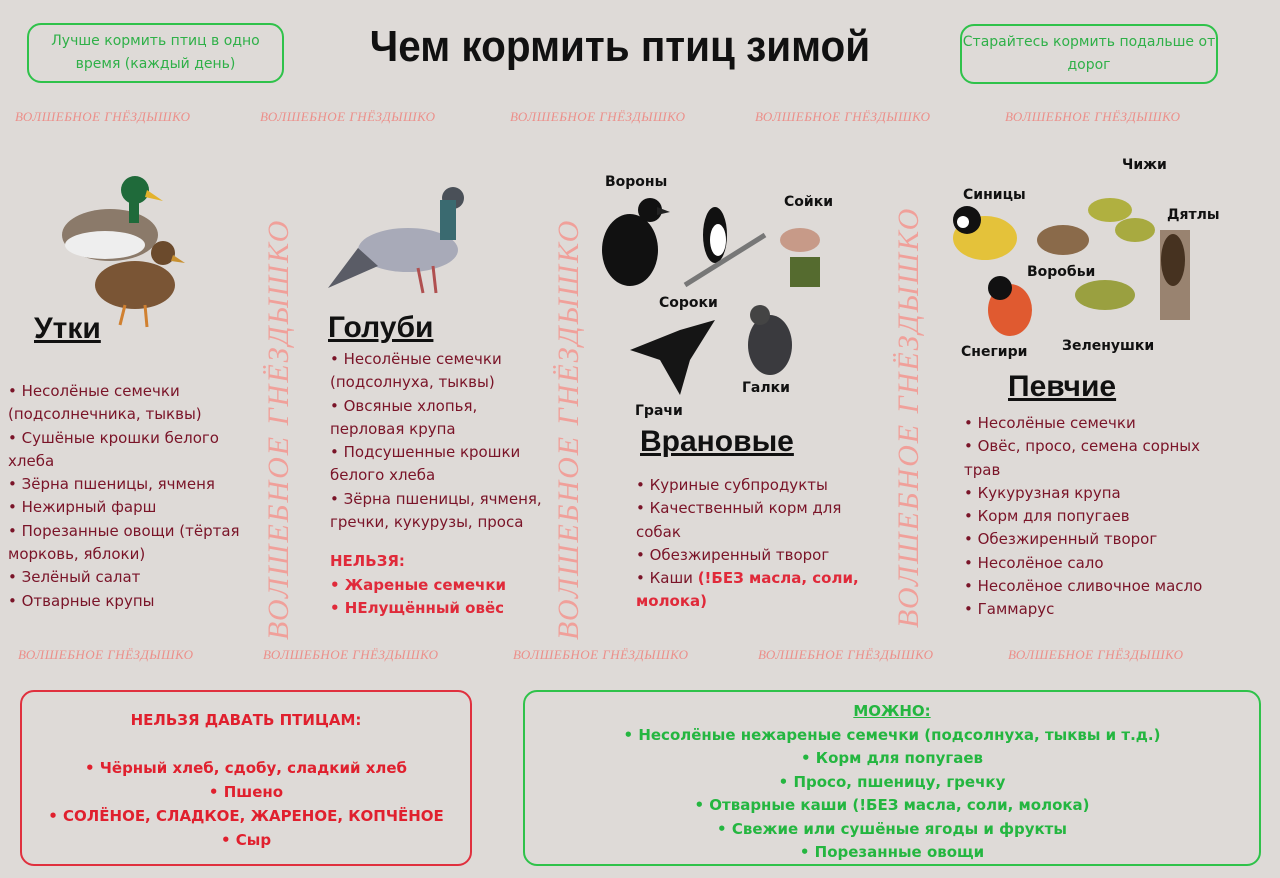 The image size is (1280, 878). Describe the element at coordinates (1082, 458) in the screenshot. I see `list-item: • Овёс, просо, семена сорных трав` at that location.